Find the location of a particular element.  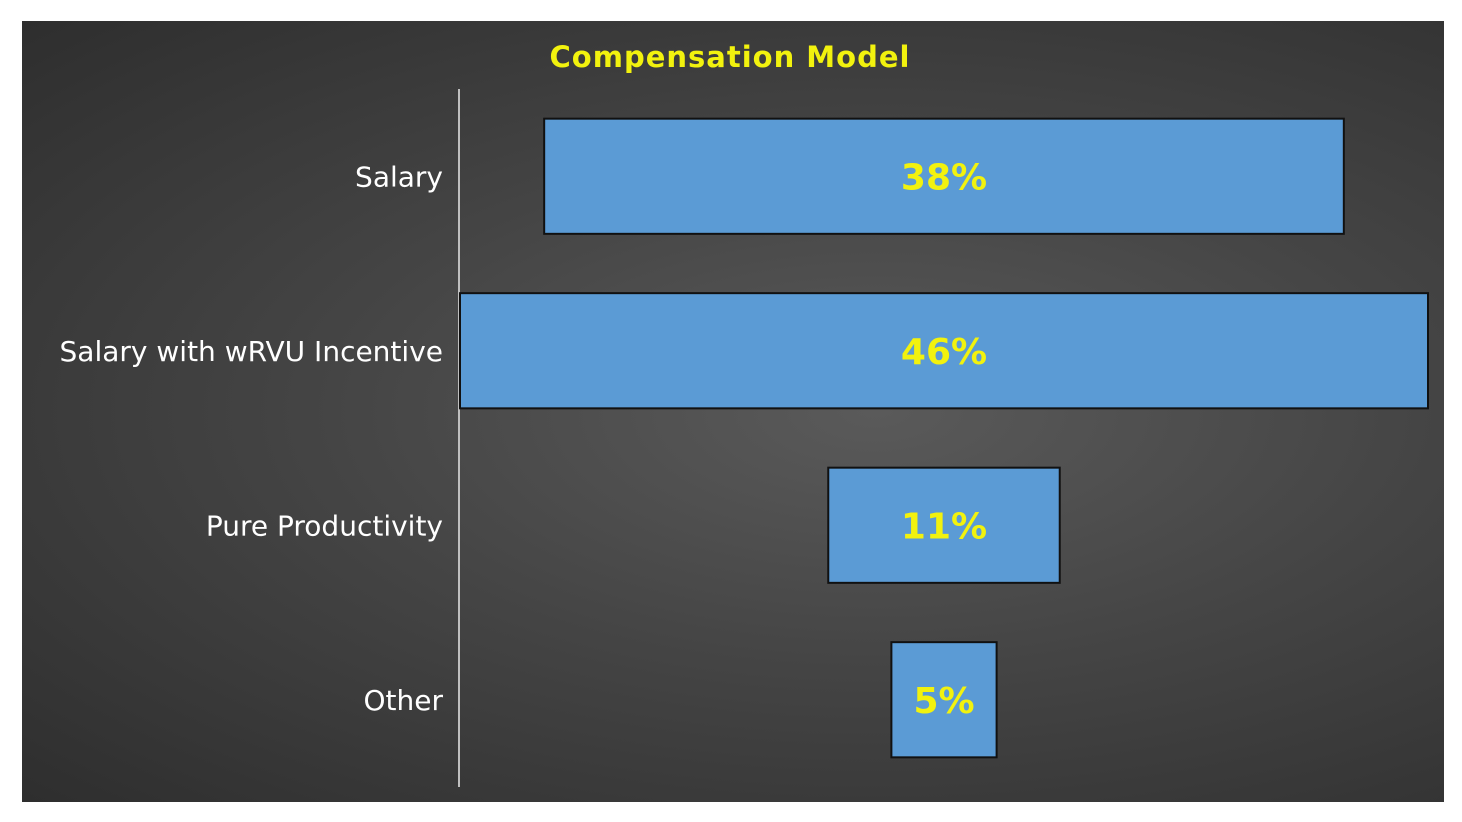

category-label: Salary with wRVU Incentive is located at coordinates (251, 351).